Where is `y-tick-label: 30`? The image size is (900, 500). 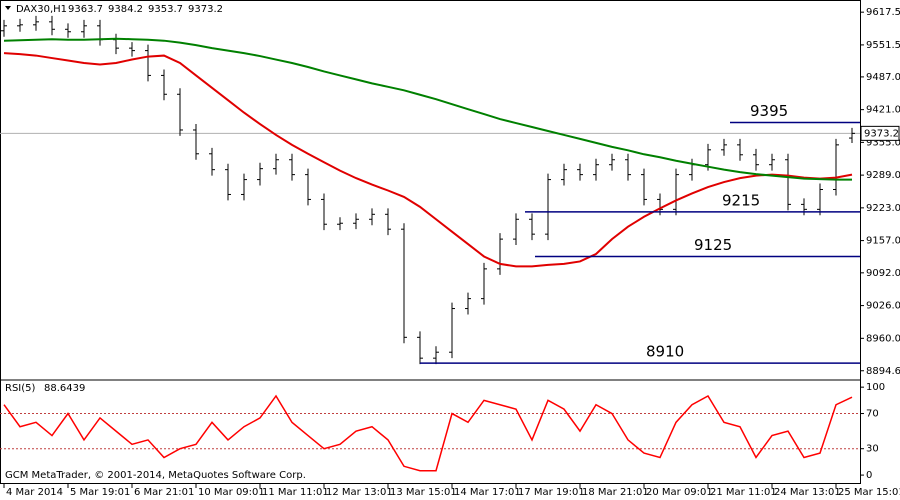 y-tick-label: 30 is located at coordinates (872, 449).